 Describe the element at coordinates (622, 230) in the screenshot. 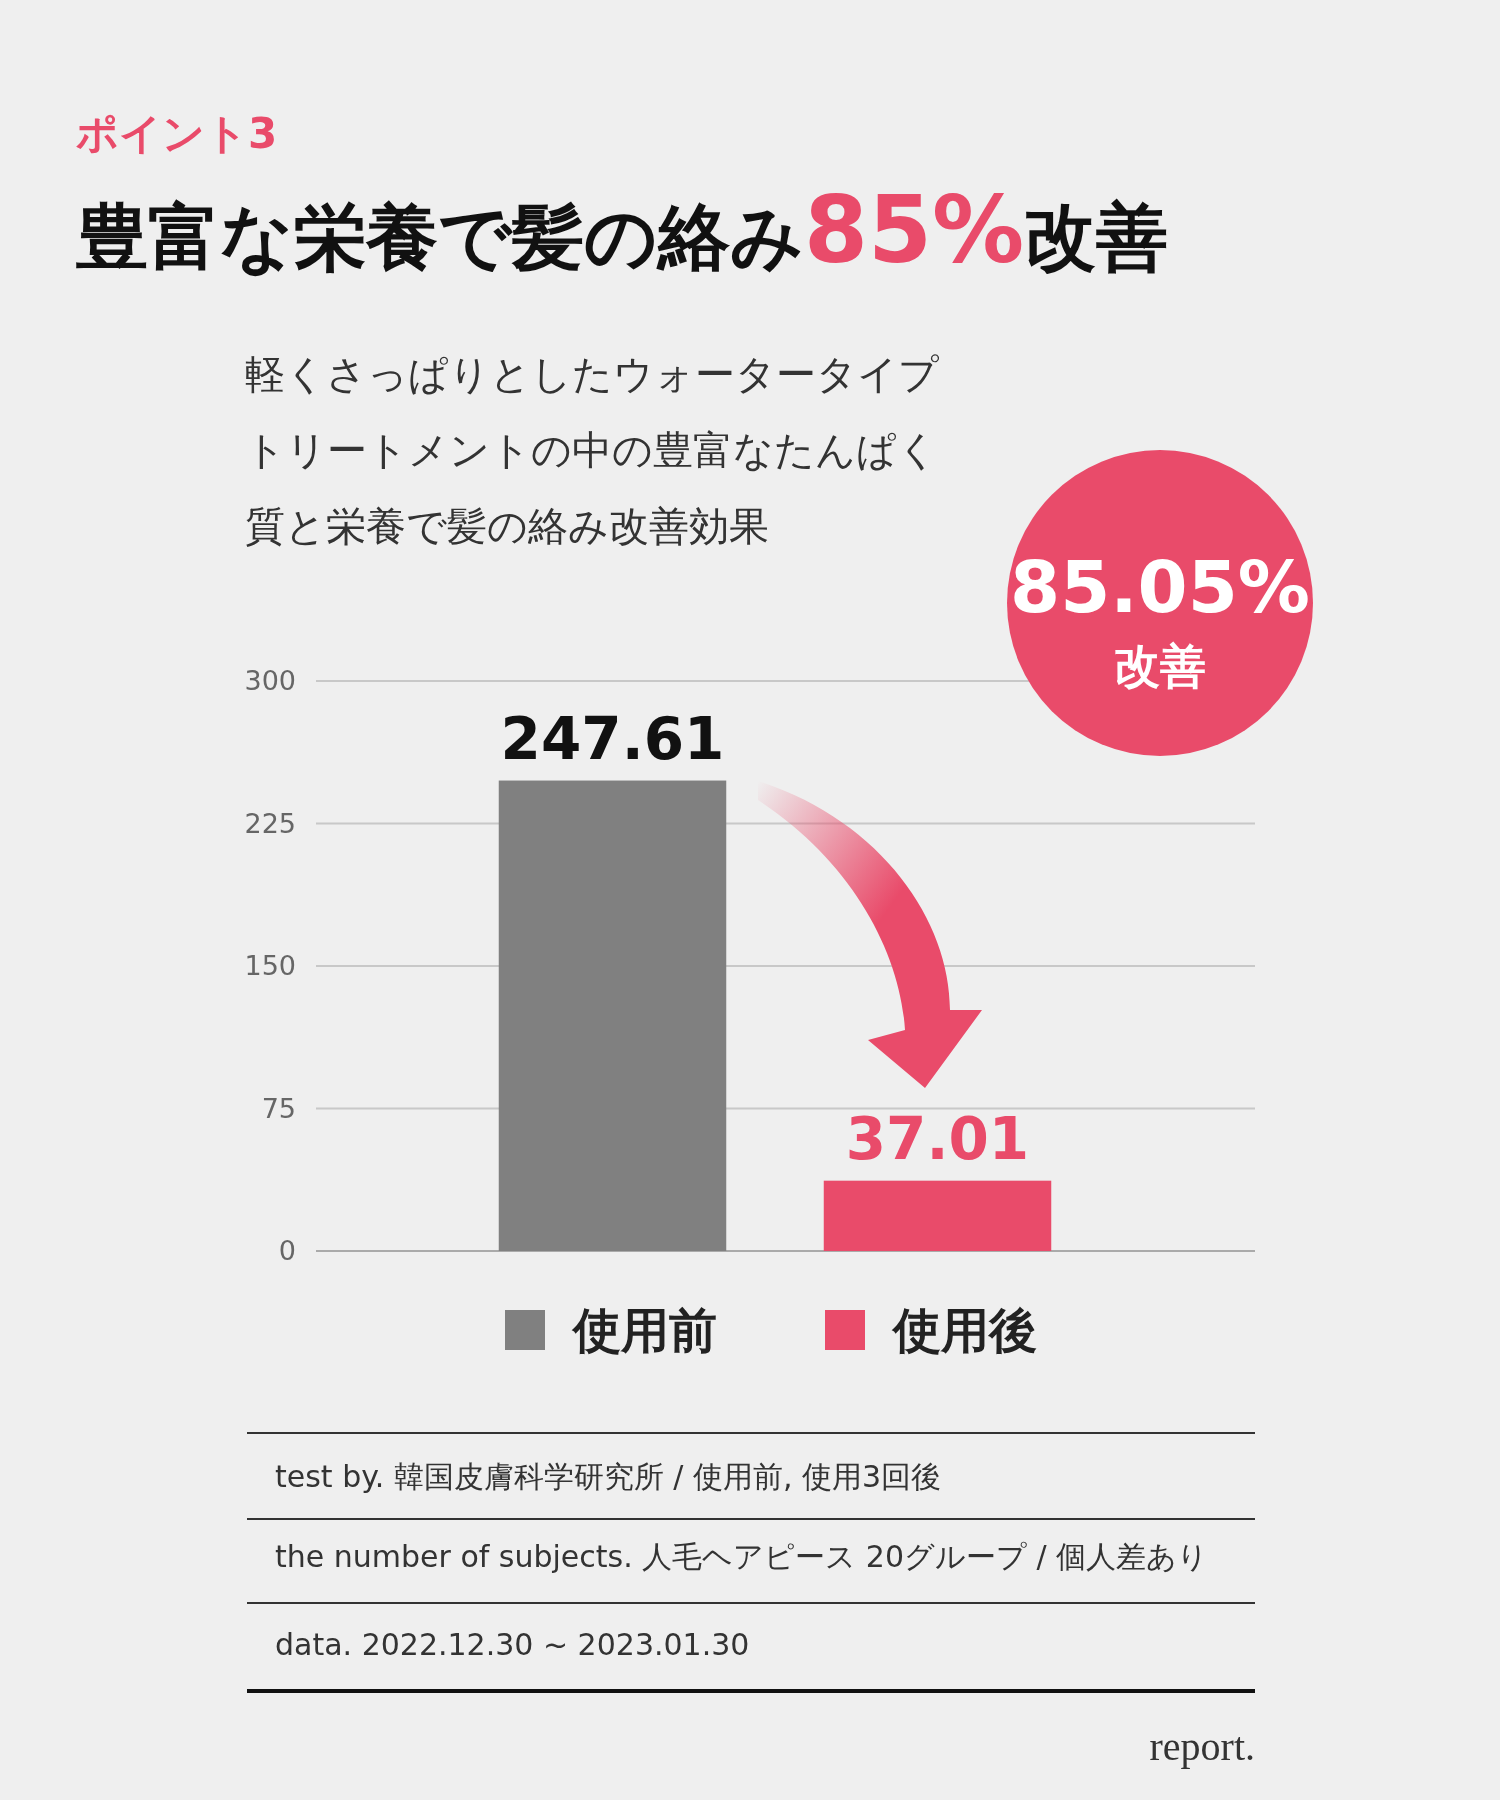

I see `chart-title: 豊富な栄養で髪の絡み85%改善` at that location.